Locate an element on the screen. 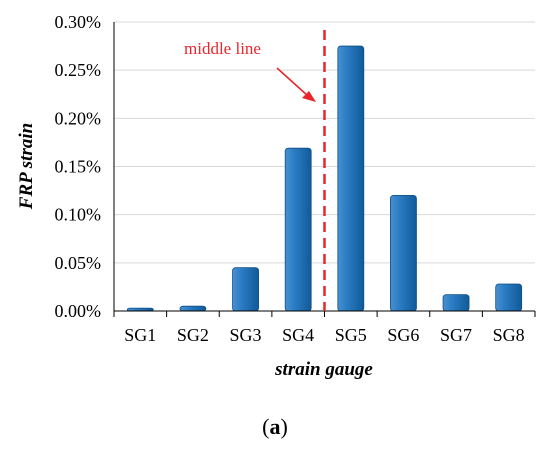 This screenshot has width=550, height=451. y-tick-label: 0.05% is located at coordinates (78, 263).